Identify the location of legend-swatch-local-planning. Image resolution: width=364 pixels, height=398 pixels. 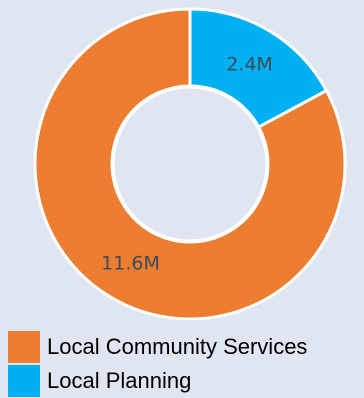
(24, 381).